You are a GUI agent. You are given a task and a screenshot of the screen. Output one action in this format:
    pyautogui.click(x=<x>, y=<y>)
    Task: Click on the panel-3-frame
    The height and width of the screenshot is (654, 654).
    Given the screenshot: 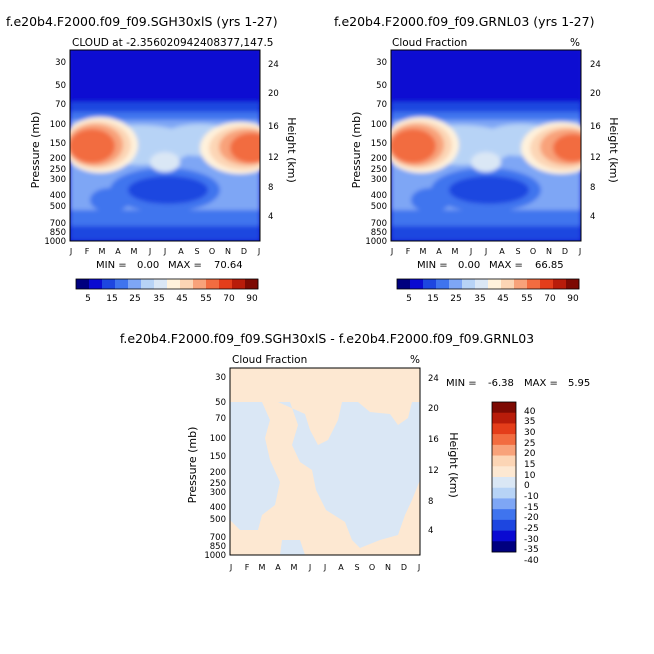 What is the action you would take?
    pyautogui.click(x=325, y=461)
    